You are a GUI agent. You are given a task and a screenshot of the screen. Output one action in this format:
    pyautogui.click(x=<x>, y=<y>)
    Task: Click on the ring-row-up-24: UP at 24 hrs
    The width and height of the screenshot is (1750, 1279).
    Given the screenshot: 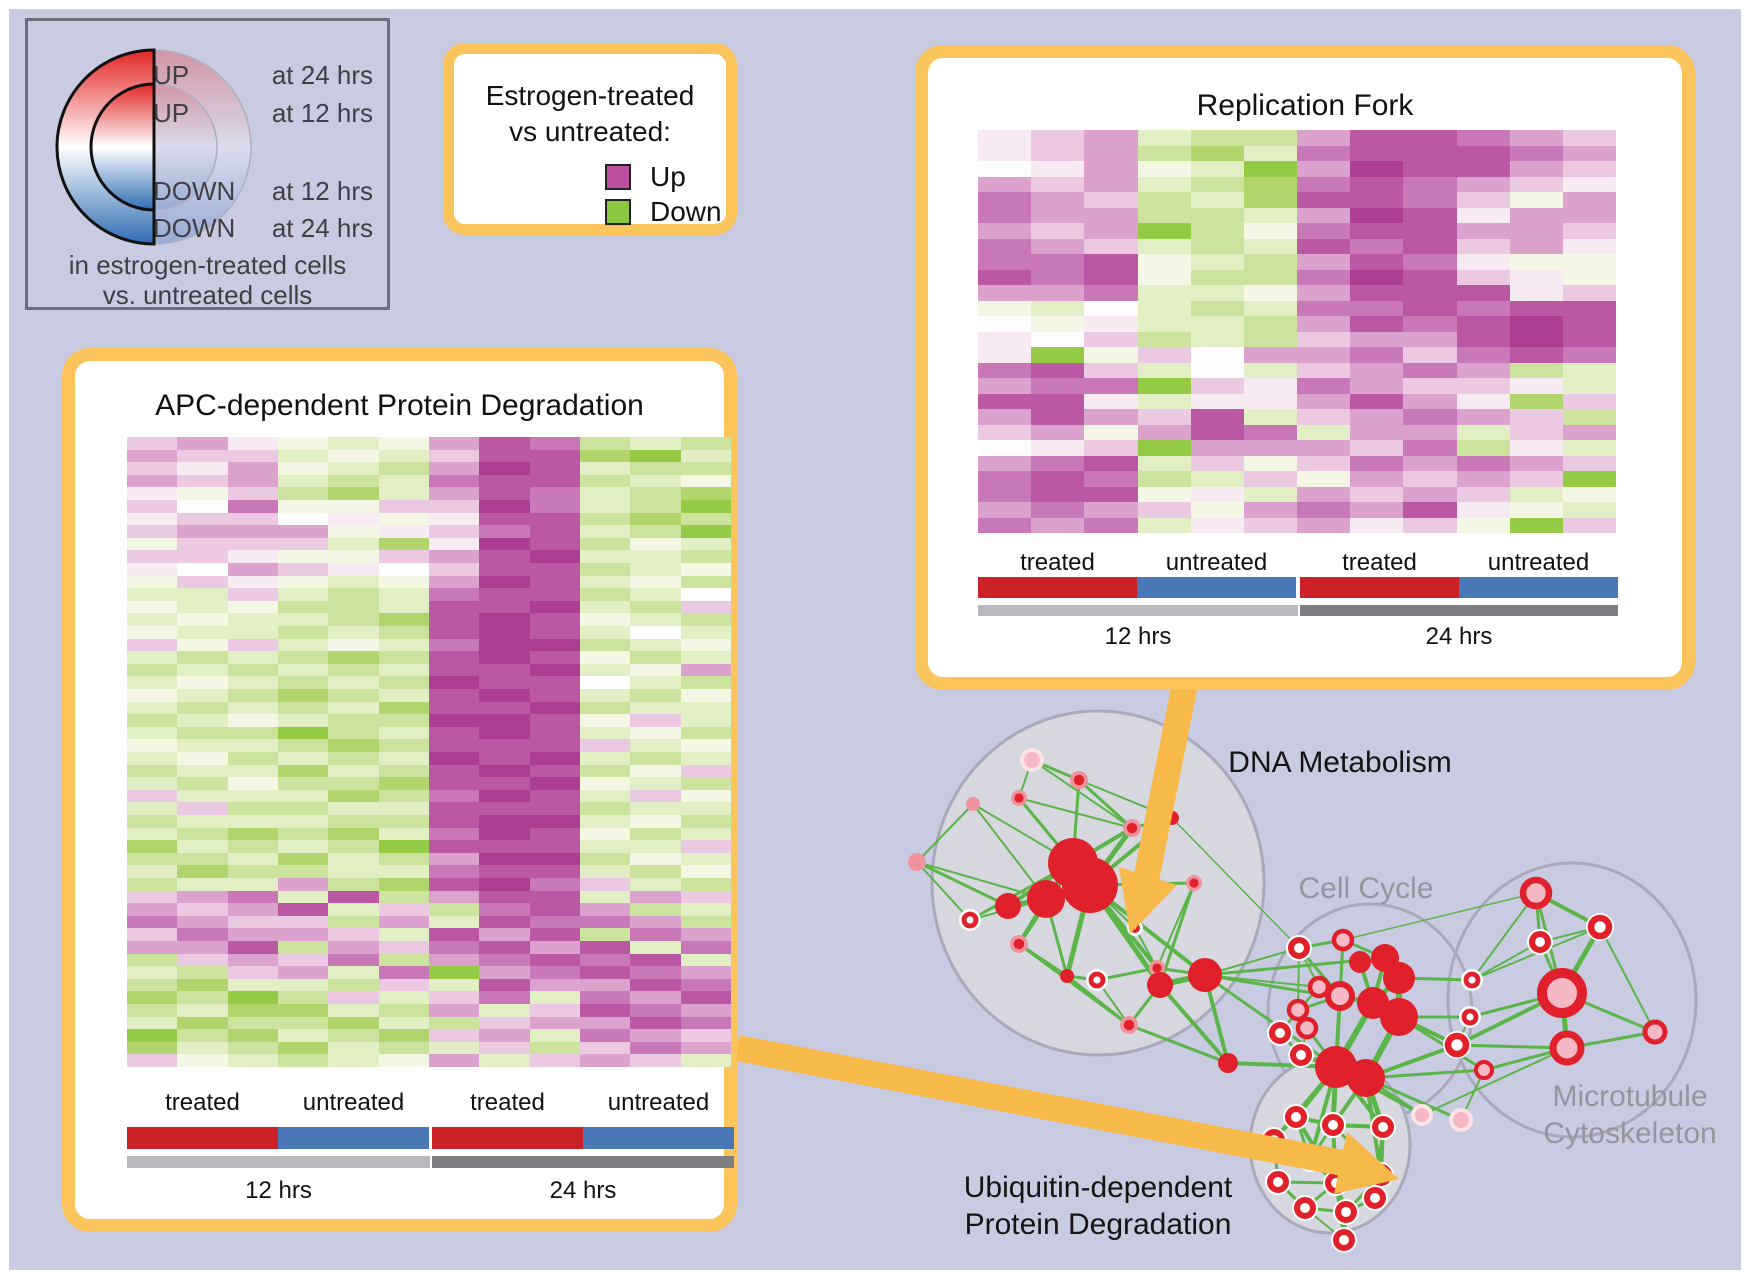 What is the action you would take?
    pyautogui.click(x=263, y=75)
    